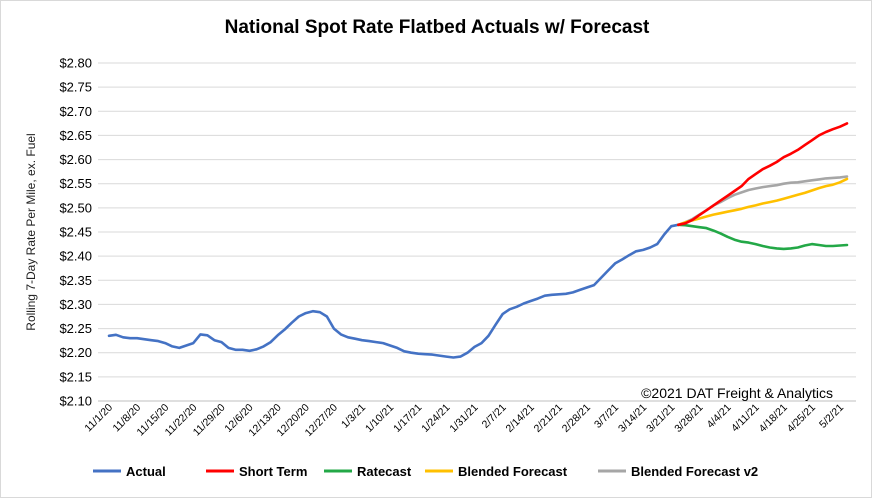 The width and height of the screenshot is (874, 500). Describe the element at coordinates (75, 87) in the screenshot. I see `y-tick-label: $2.75` at that location.